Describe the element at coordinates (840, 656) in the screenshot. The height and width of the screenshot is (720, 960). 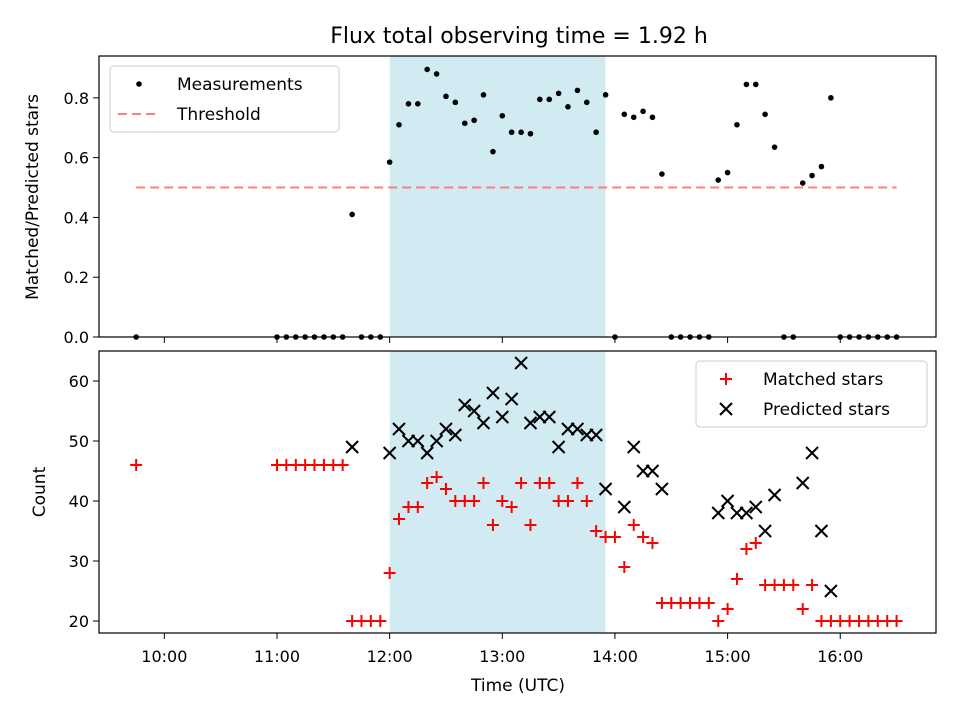
I see `x-tick-label: 16:00` at that location.